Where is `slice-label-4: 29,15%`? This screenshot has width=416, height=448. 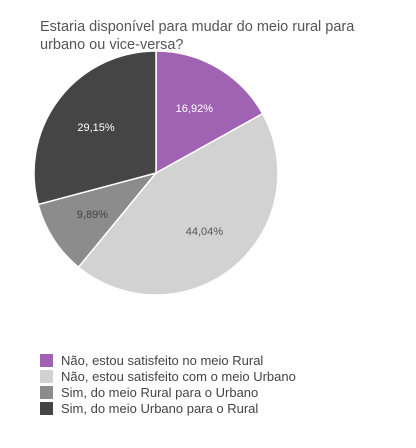
slice-label-4: 29,15% is located at coordinates (96, 128).